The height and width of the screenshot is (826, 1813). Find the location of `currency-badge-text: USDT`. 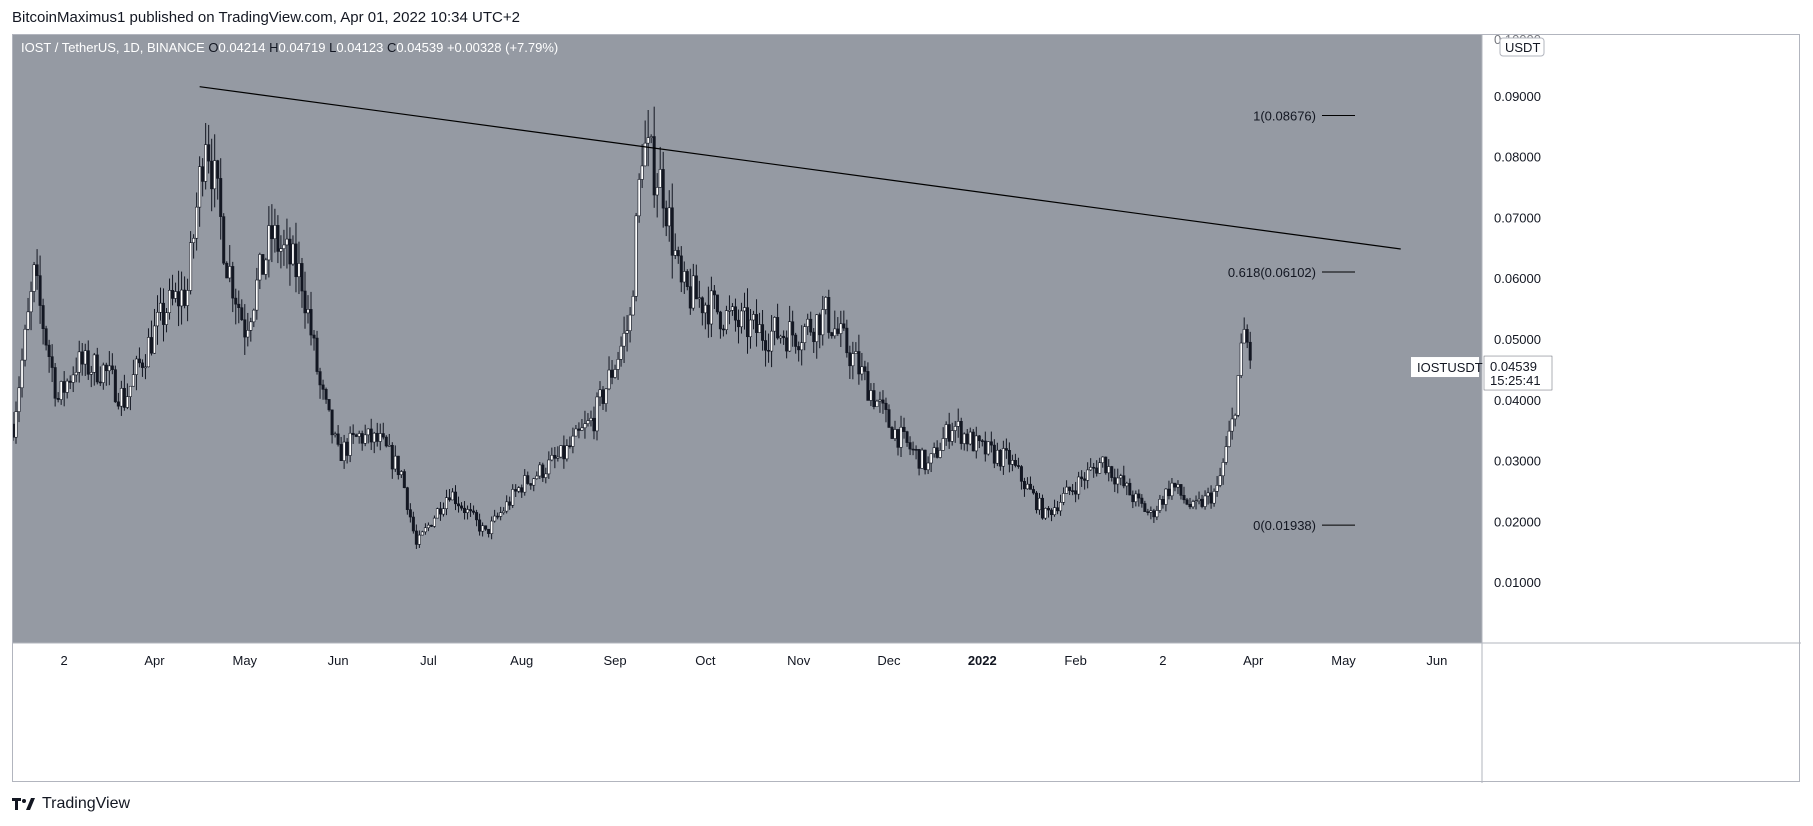

currency-badge-text: USDT is located at coordinates (1522, 47).